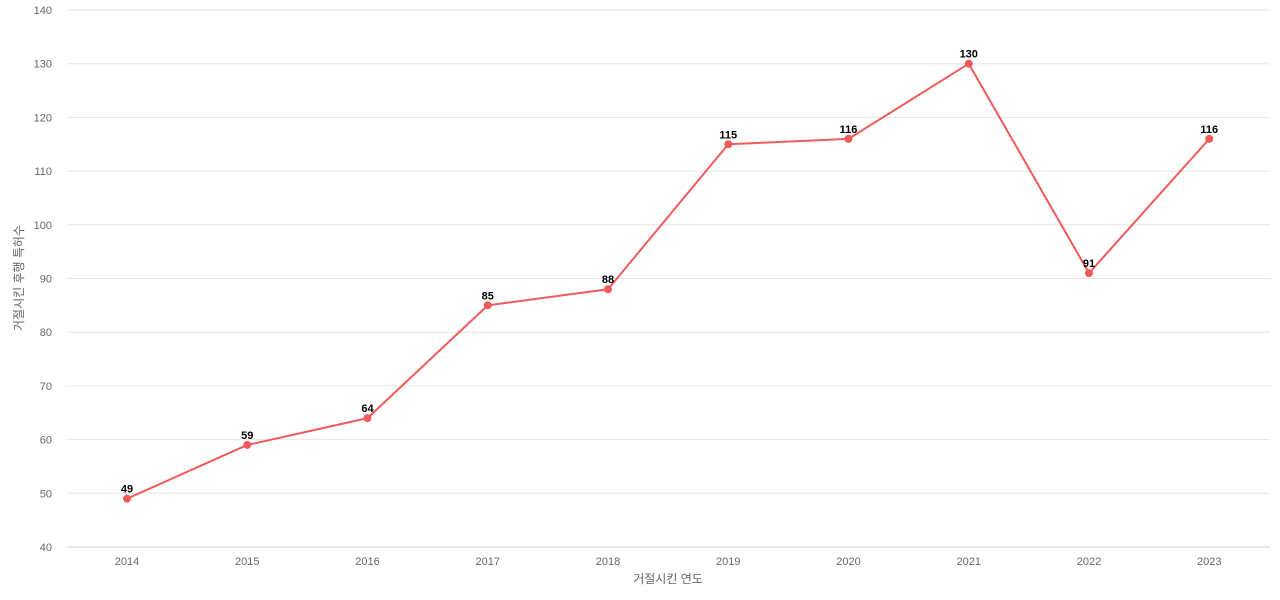 The image size is (1280, 600). What do you see at coordinates (668, 562) in the screenshot?
I see `x-axis-ticks: 2014 2015 2016 2017 2018 2019 2020 2021 2022 2023` at bounding box center [668, 562].